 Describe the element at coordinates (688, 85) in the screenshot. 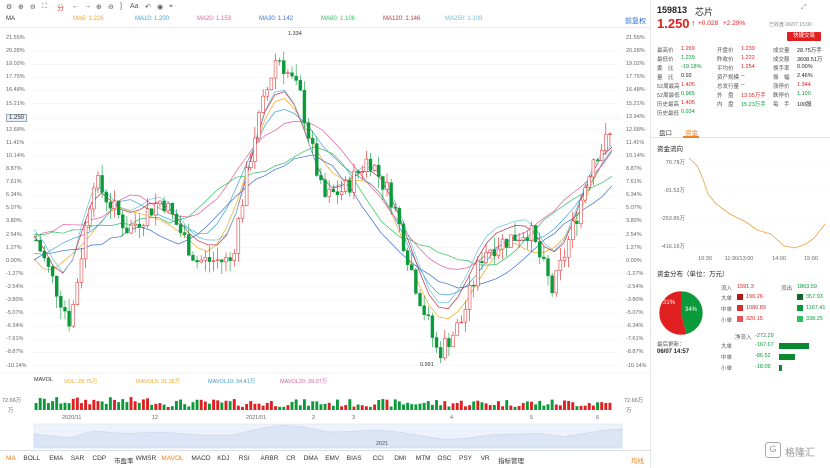

I see `stat-value: 1.405` at that location.